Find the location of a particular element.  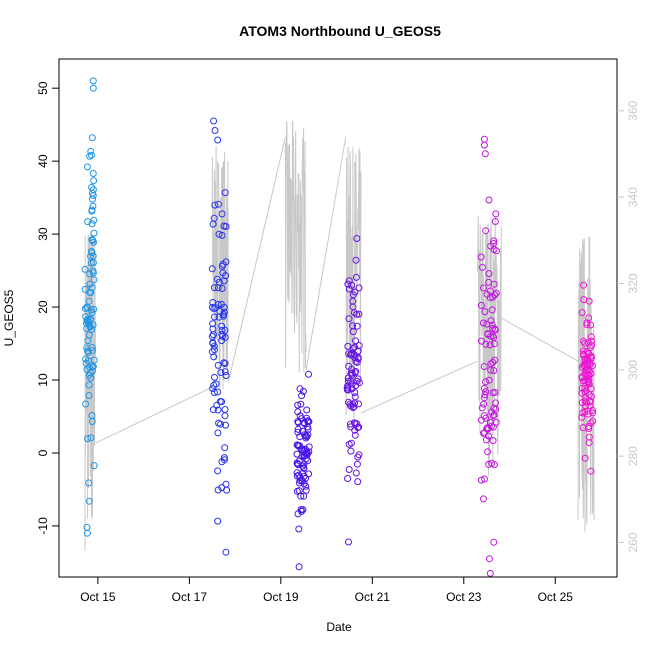

x-tick-label: Oct 17 is located at coordinates (190, 597).